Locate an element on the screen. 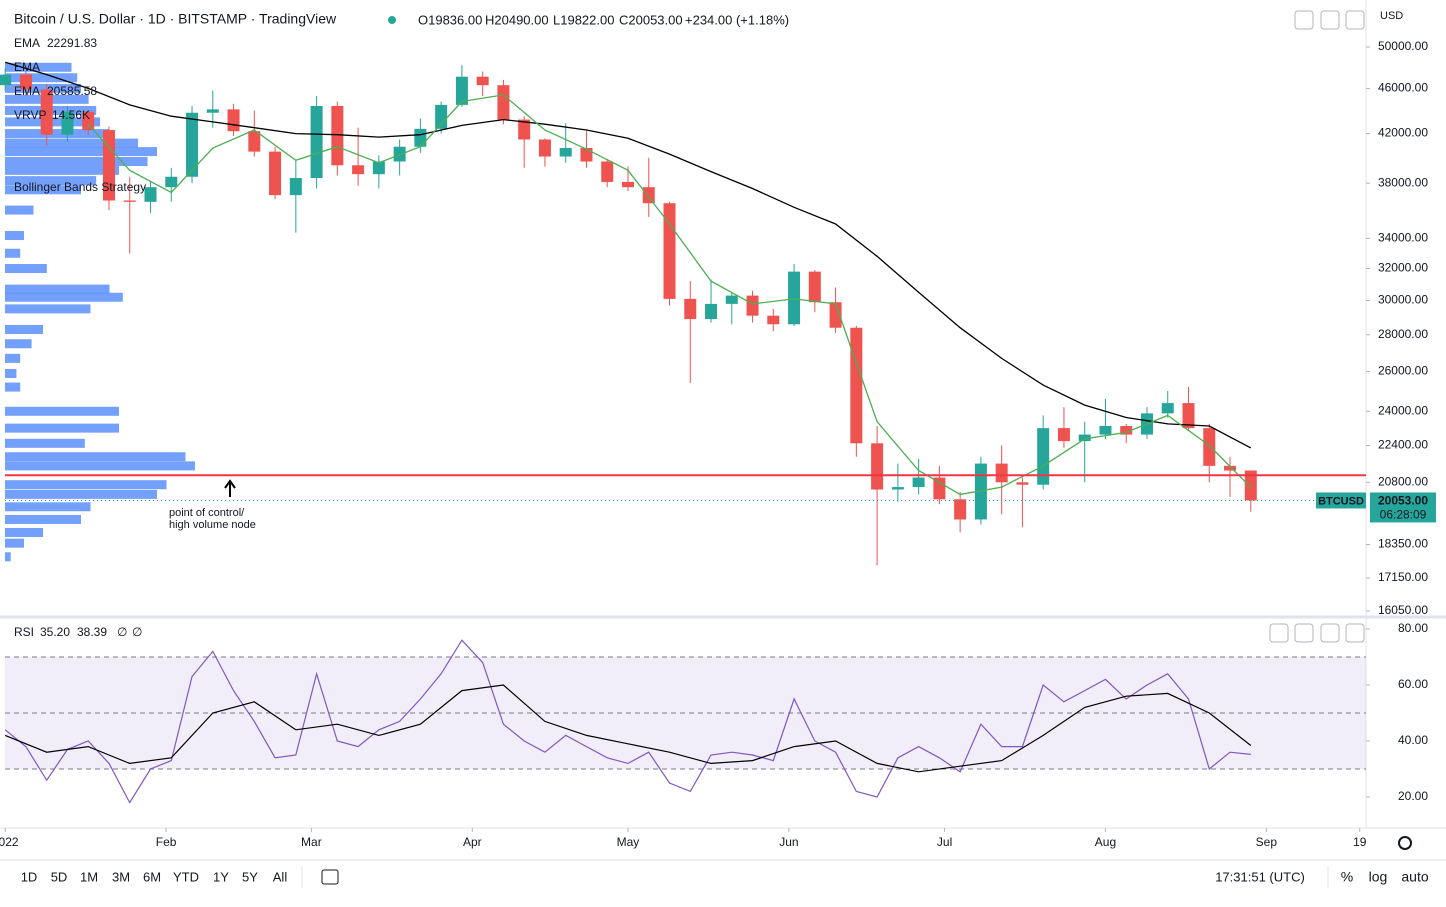 This screenshot has width=1446, height=907. y-tick-label: 26000.00 is located at coordinates (1403, 371).